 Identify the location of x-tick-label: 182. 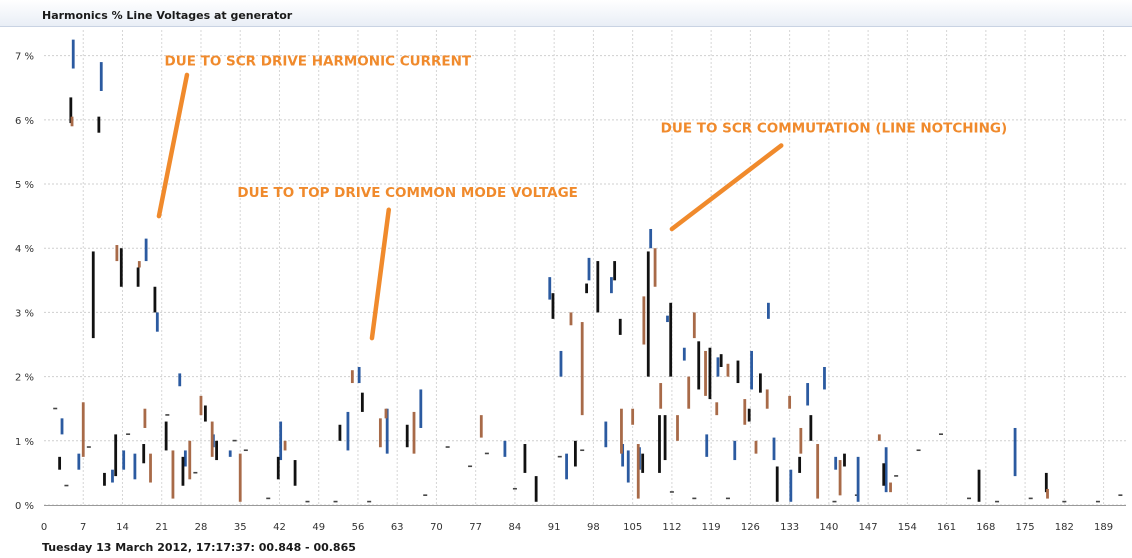
(1064, 527).